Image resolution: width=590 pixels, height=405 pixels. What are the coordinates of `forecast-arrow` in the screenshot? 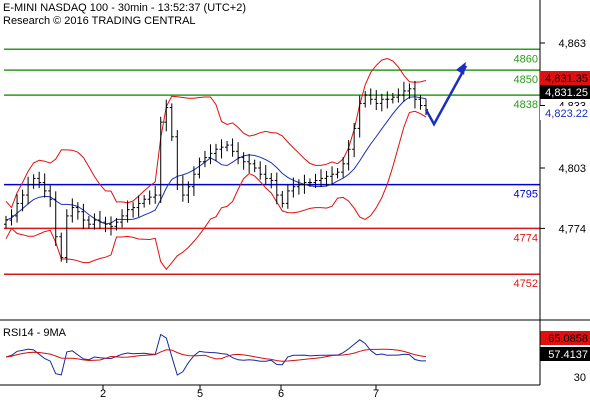 It's located at (446, 96).